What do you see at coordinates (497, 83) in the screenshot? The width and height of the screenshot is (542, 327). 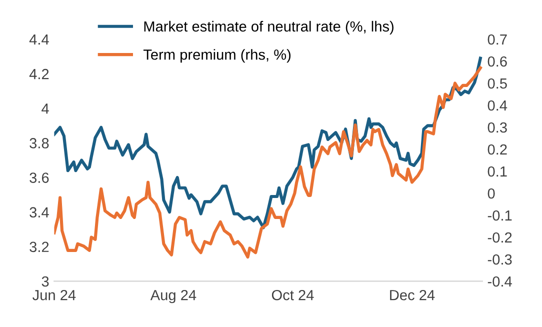 I see `y2-tick-label: 0.5` at bounding box center [497, 83].